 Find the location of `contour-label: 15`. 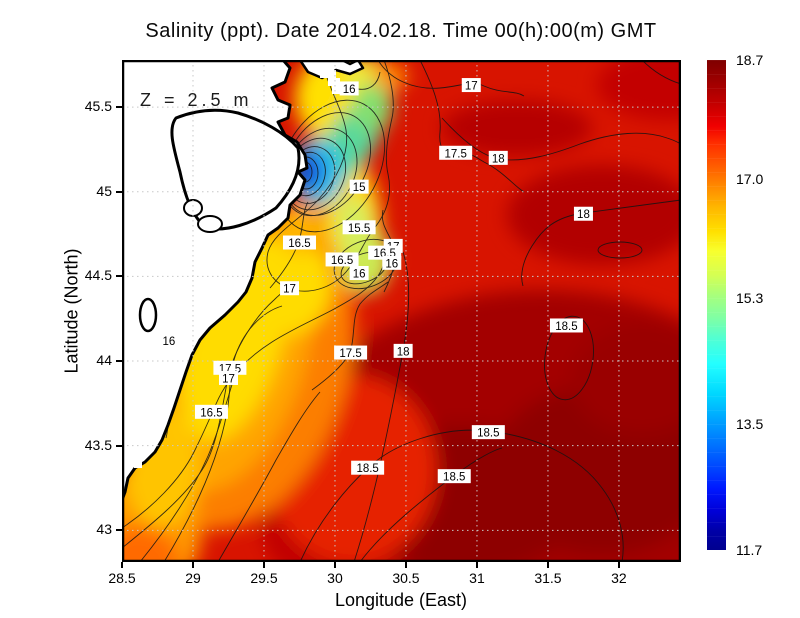

contour-label: 15 is located at coordinates (359, 188).